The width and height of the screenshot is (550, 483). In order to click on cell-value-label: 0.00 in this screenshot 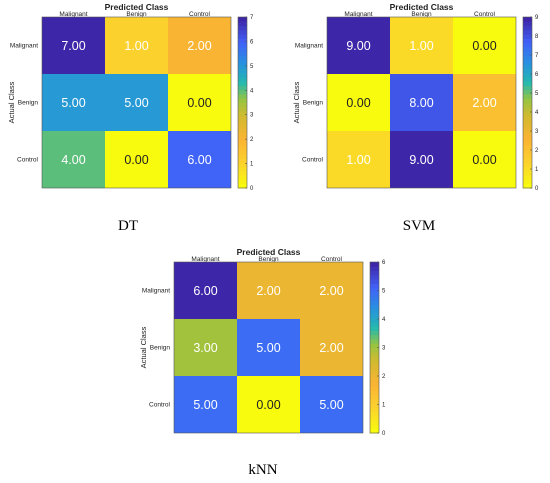, I will do `click(199, 103)`.